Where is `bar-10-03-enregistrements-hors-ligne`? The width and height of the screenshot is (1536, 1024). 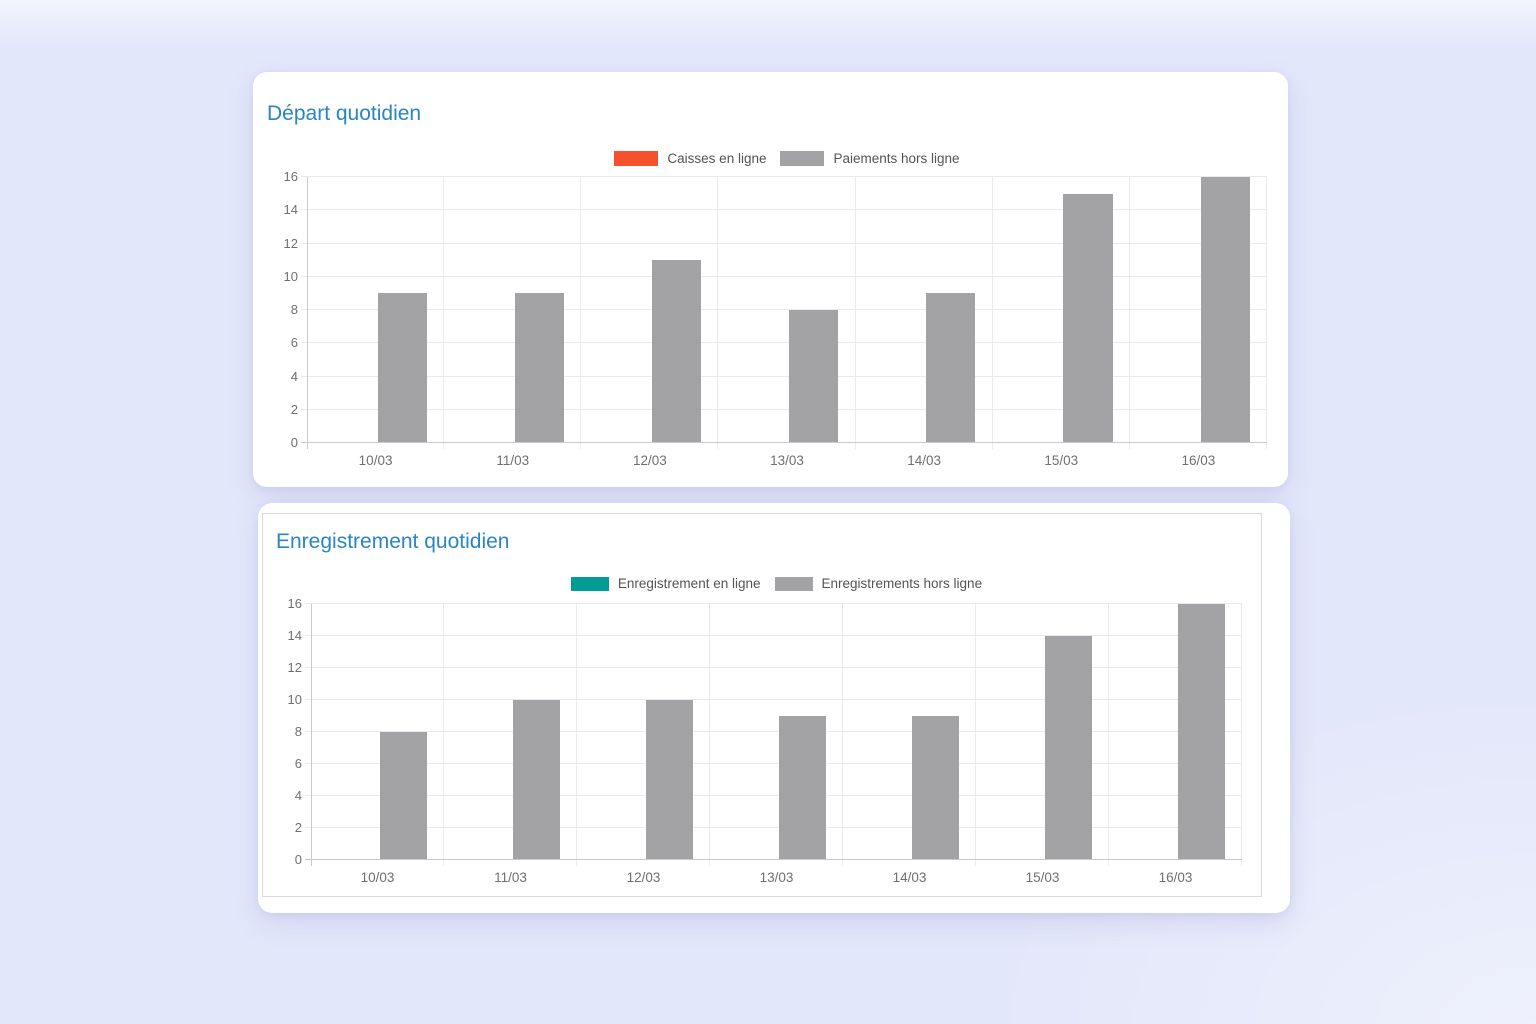 bar-10-03-enregistrements-hors-ligne is located at coordinates (403, 796).